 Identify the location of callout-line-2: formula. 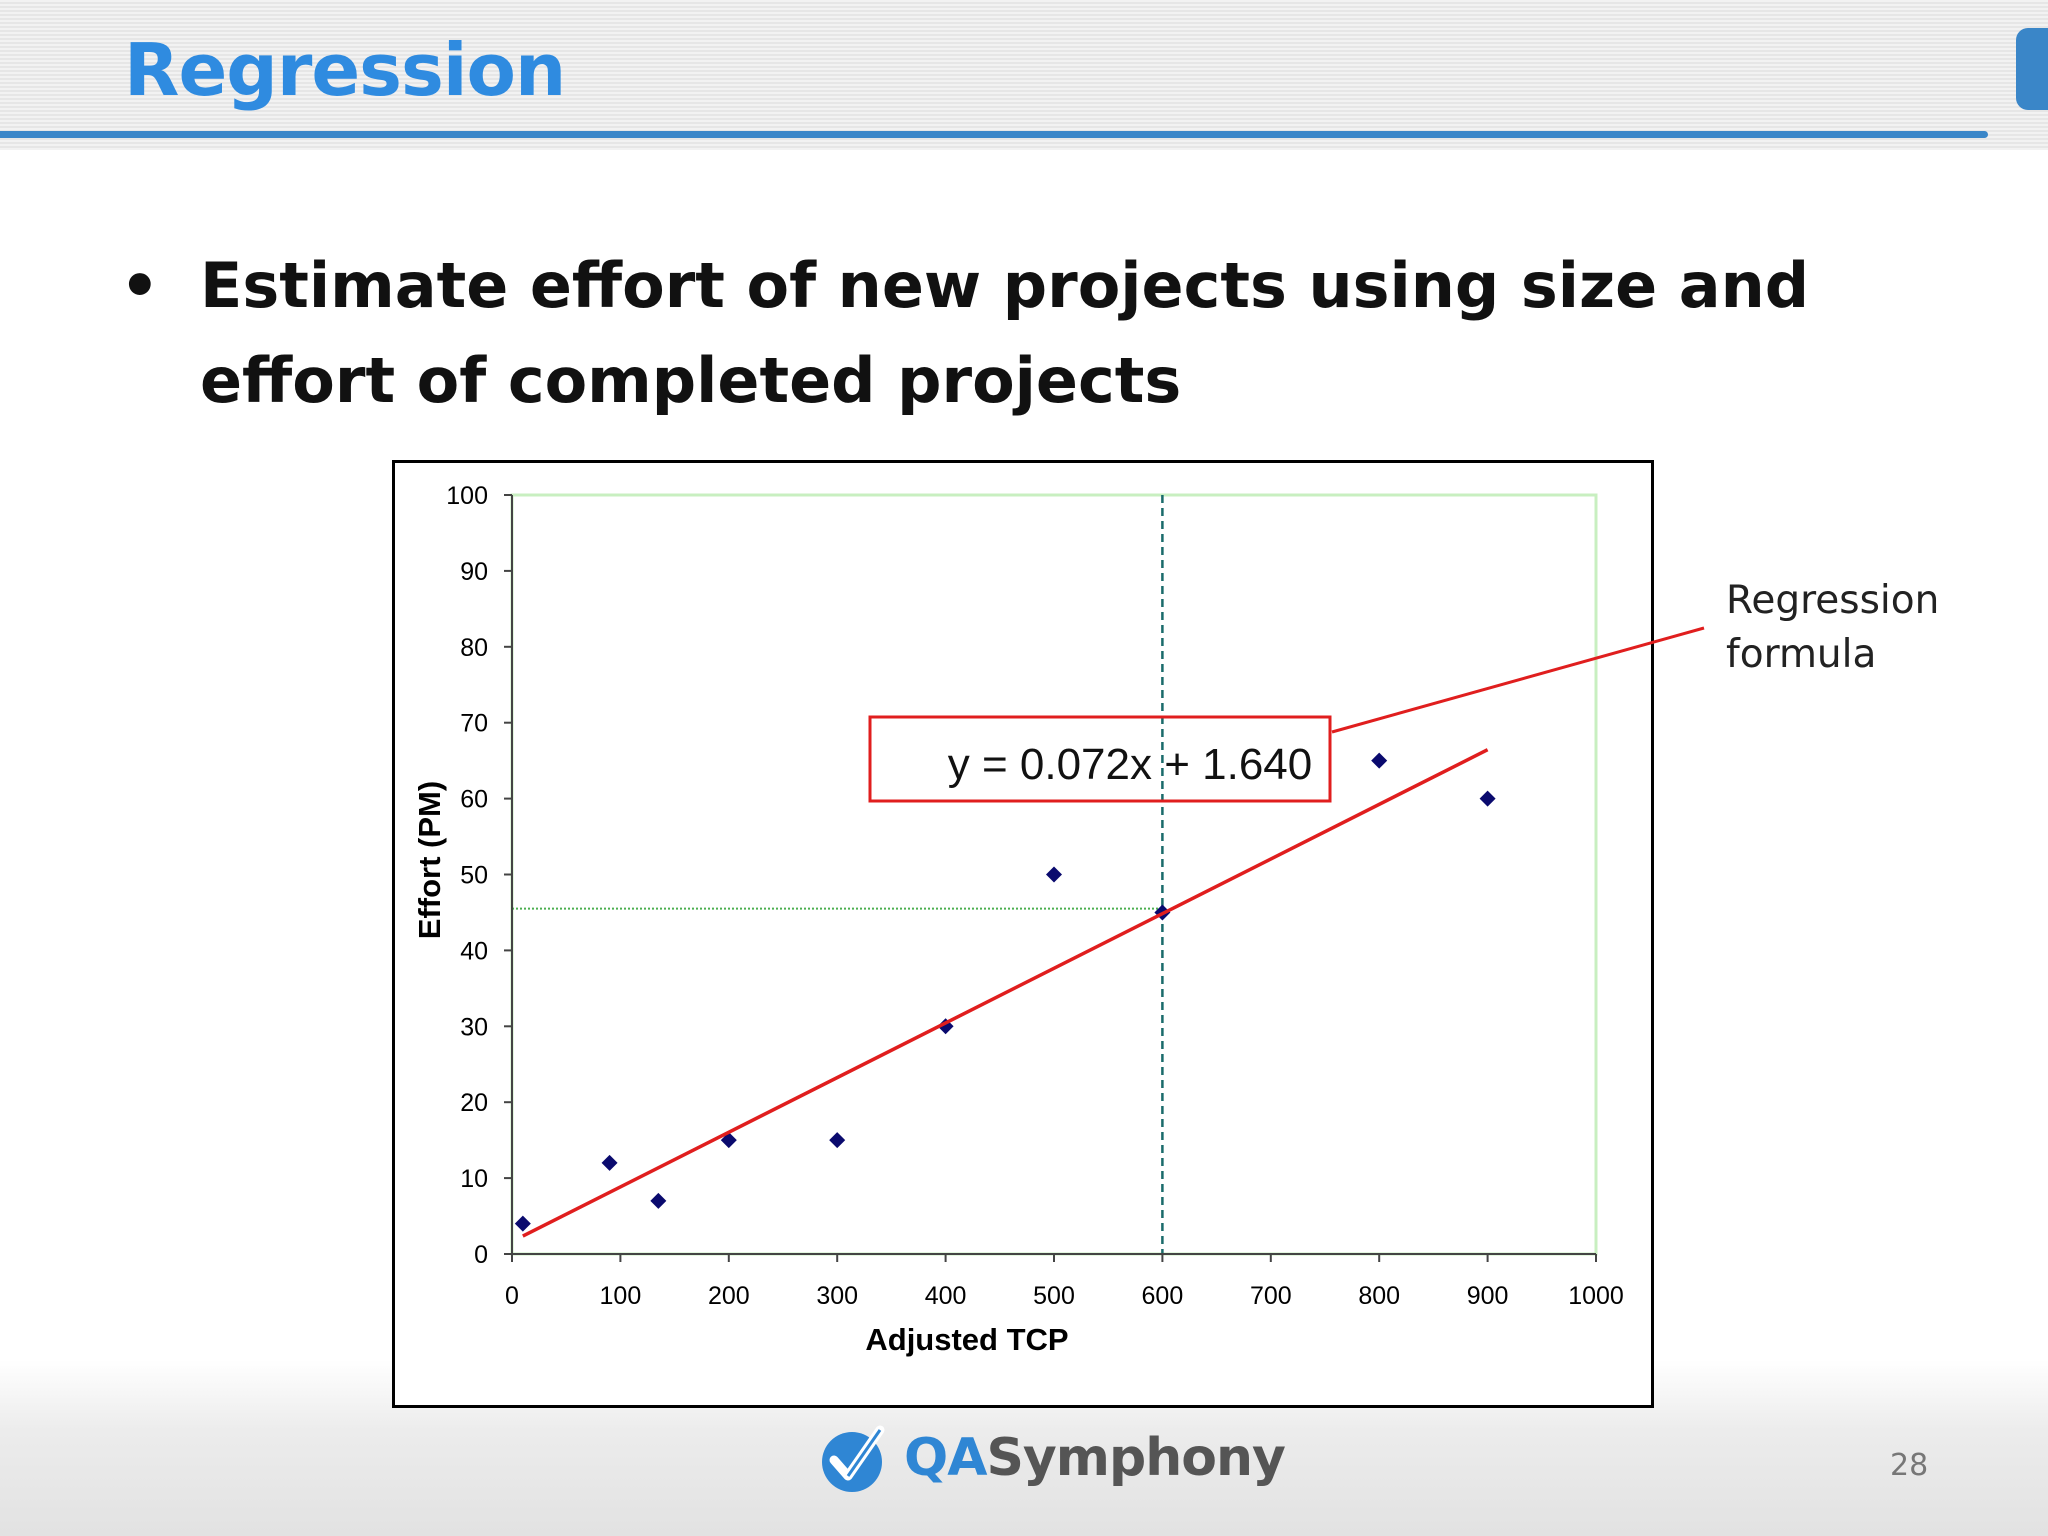
(1801, 654).